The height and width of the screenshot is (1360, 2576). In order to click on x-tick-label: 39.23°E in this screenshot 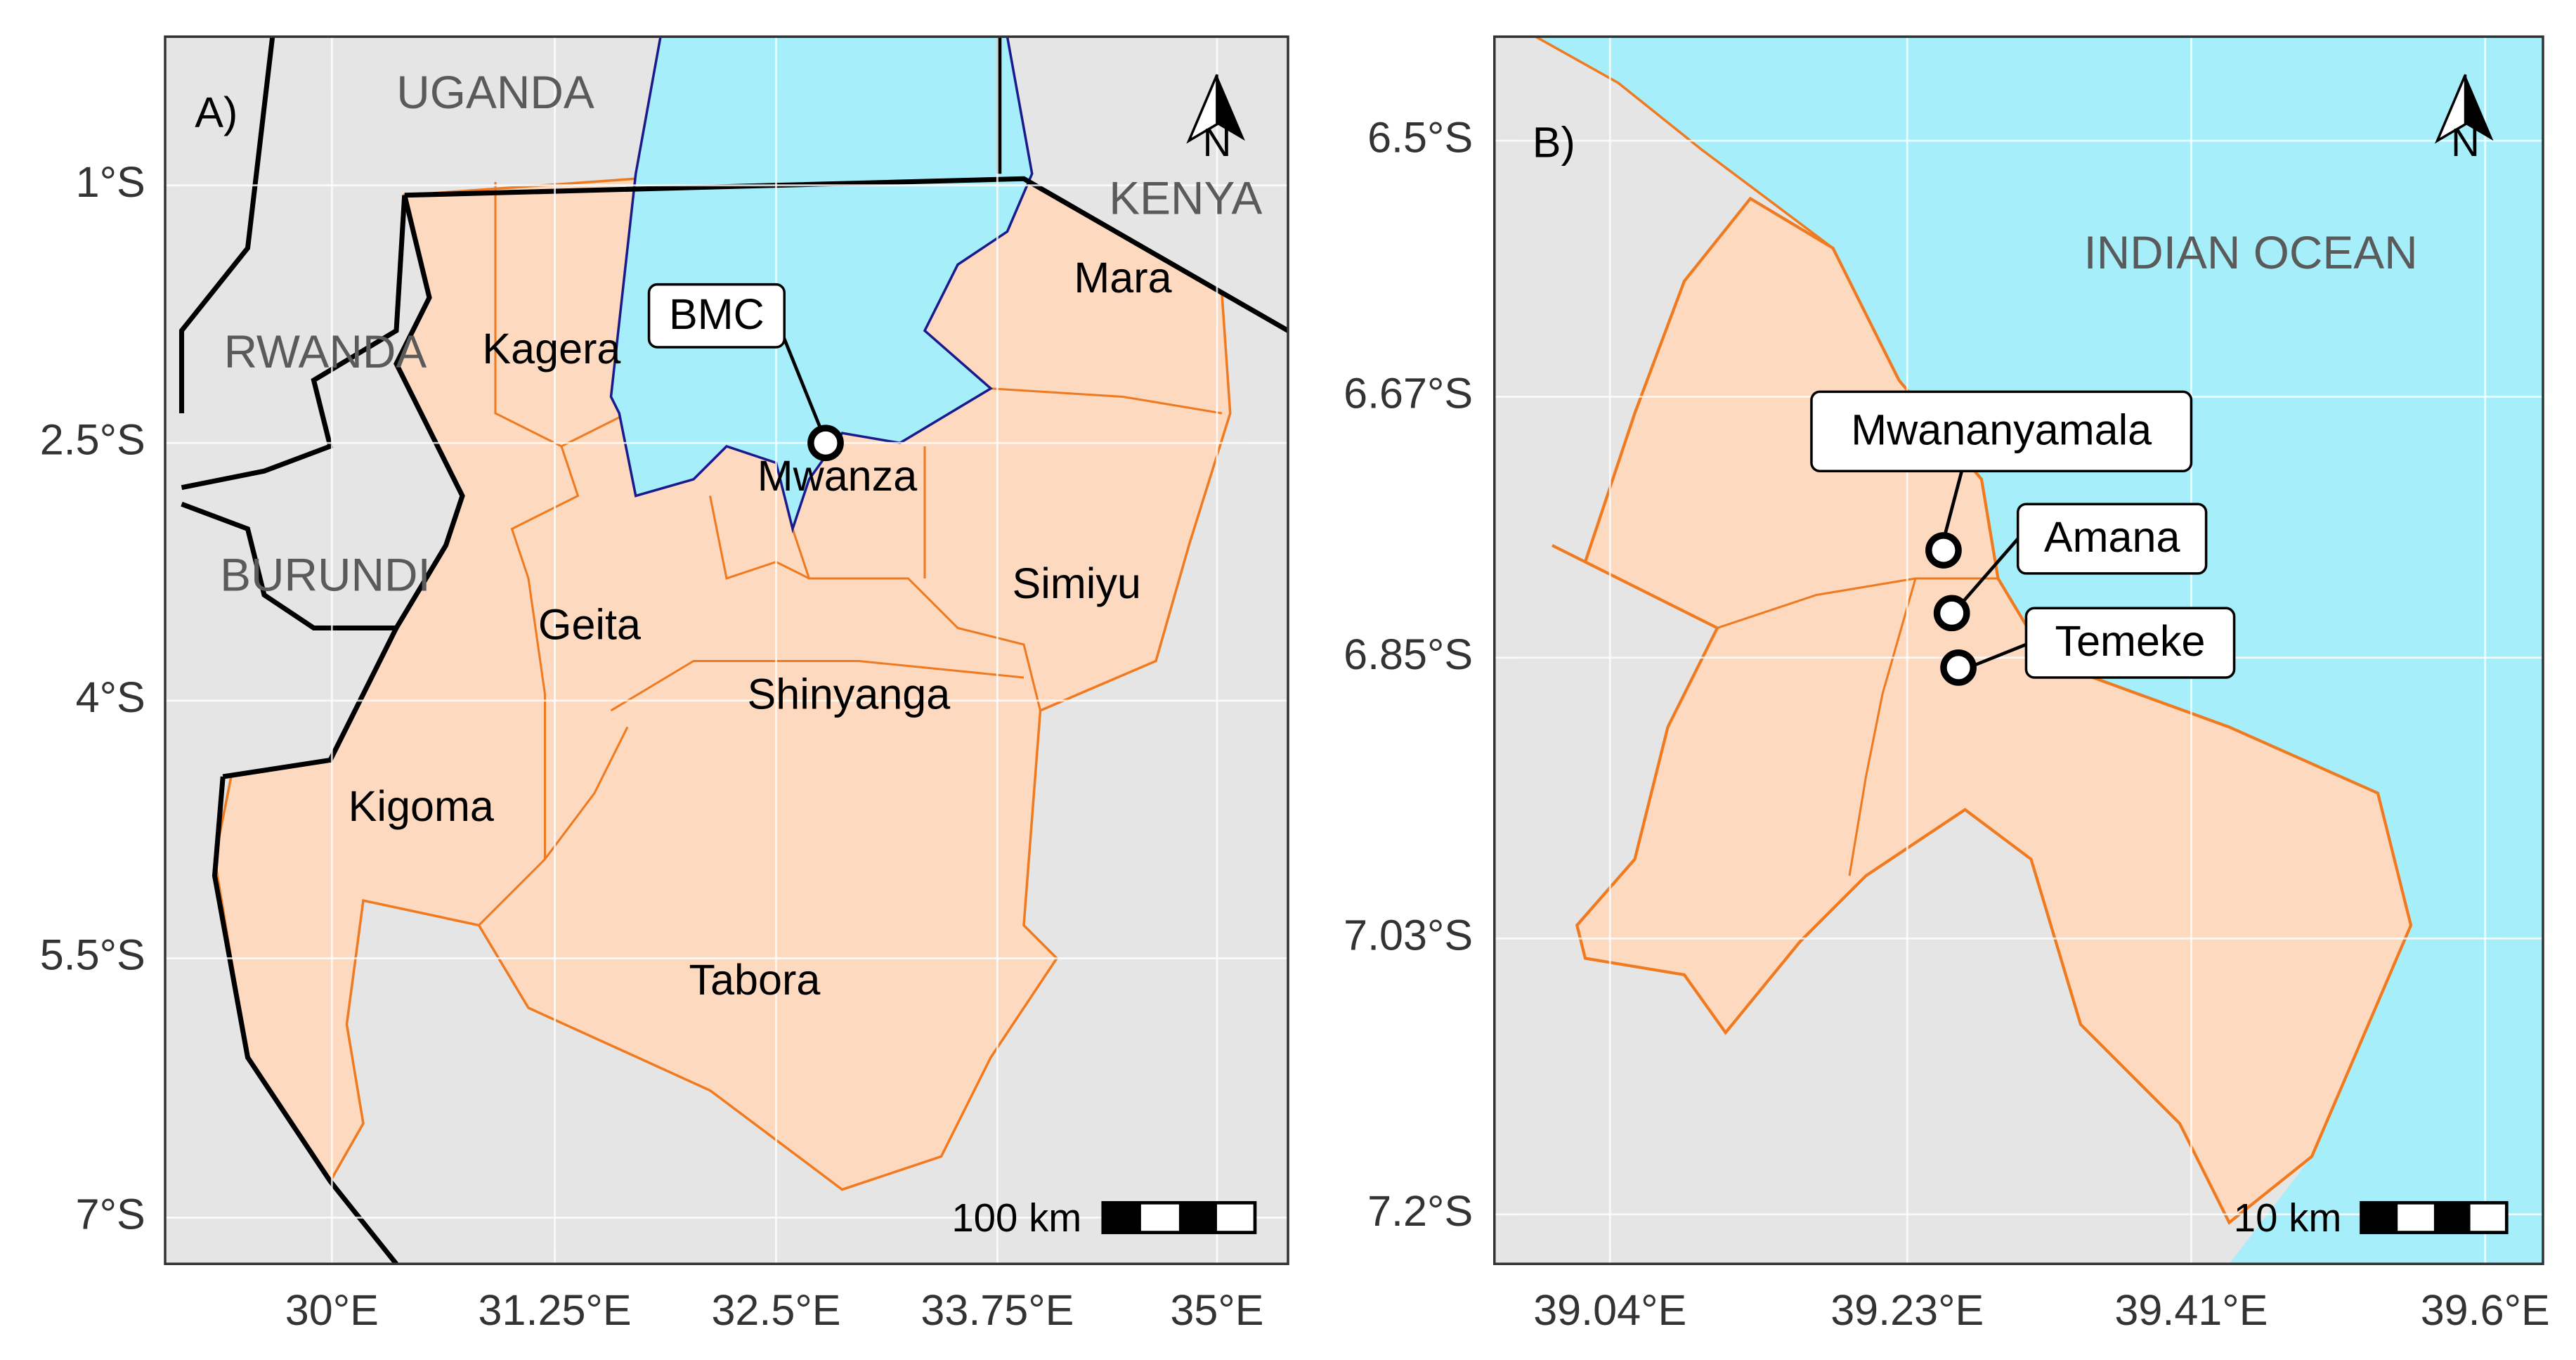, I will do `click(1907, 1310)`.